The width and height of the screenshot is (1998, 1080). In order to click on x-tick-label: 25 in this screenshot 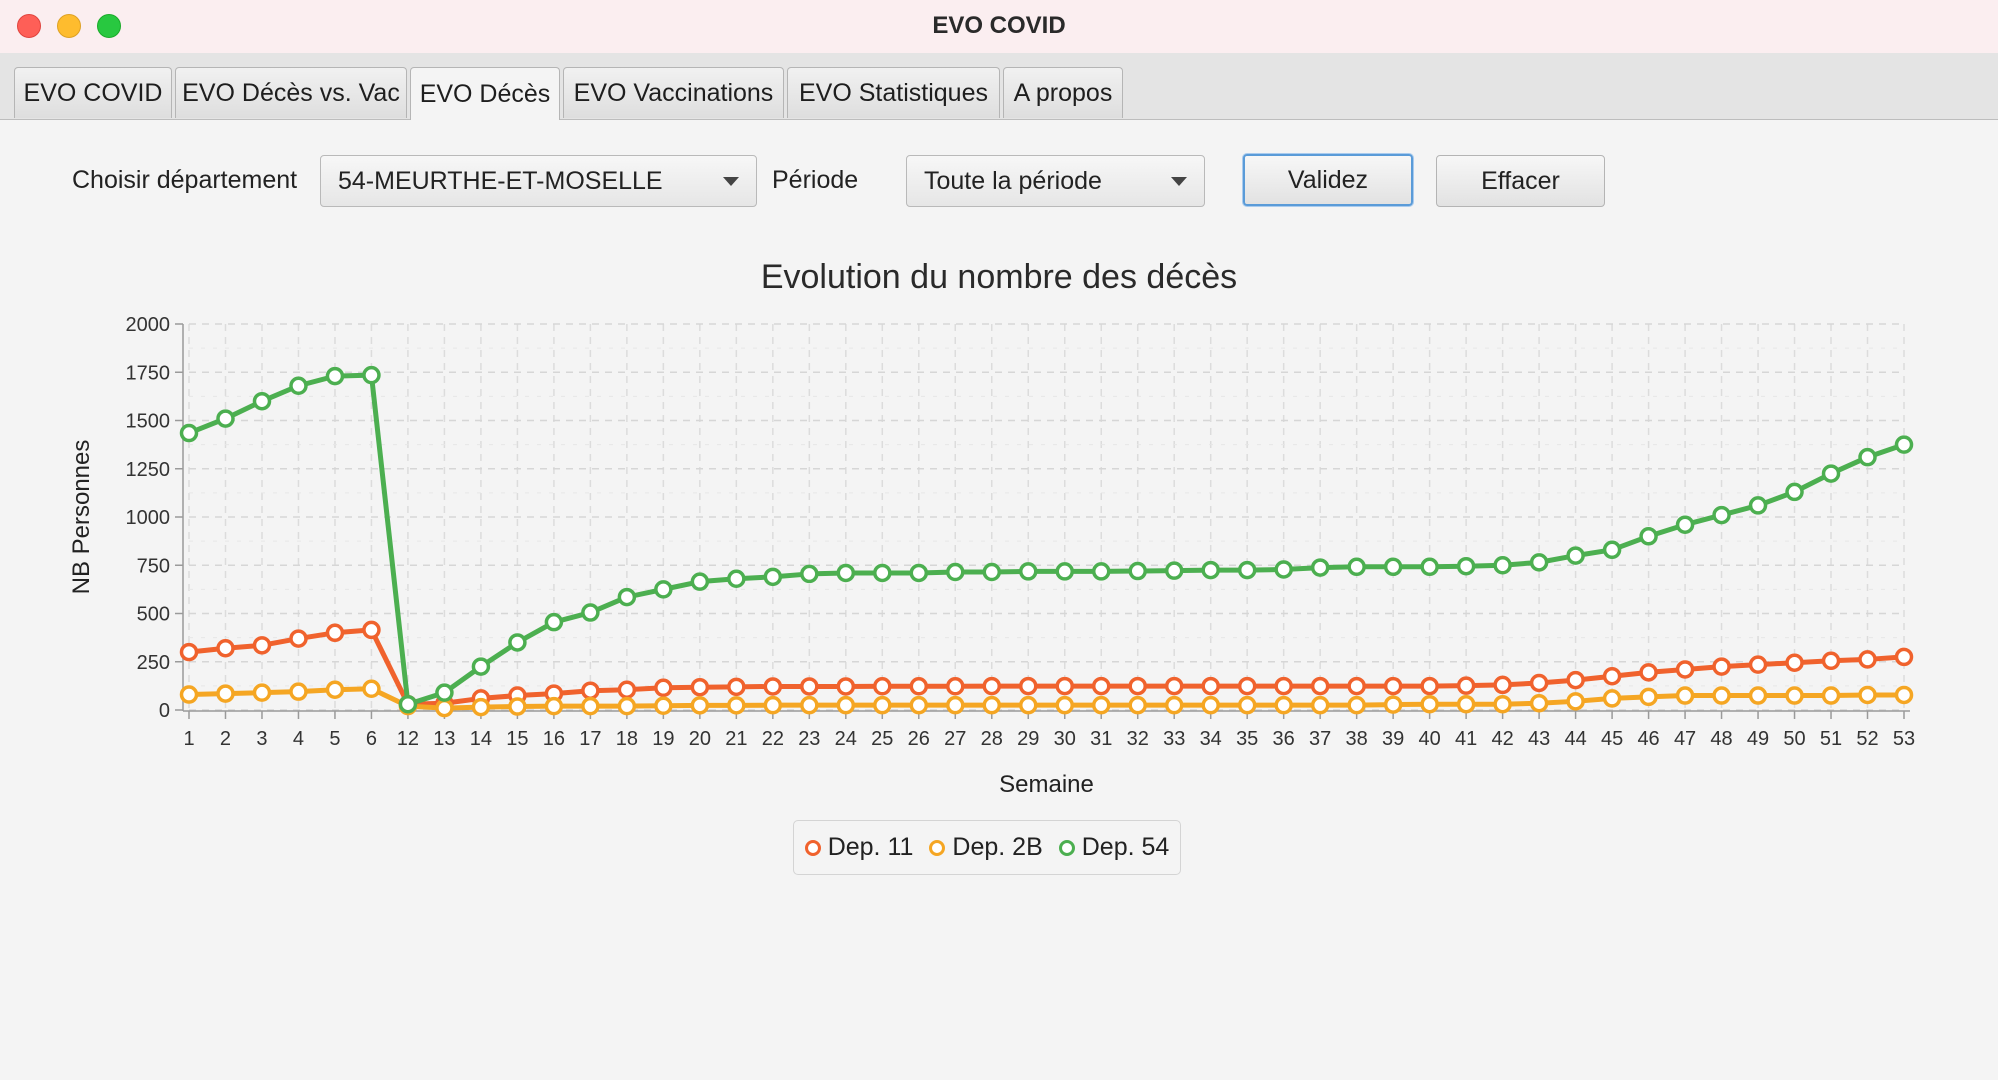, I will do `click(882, 739)`.